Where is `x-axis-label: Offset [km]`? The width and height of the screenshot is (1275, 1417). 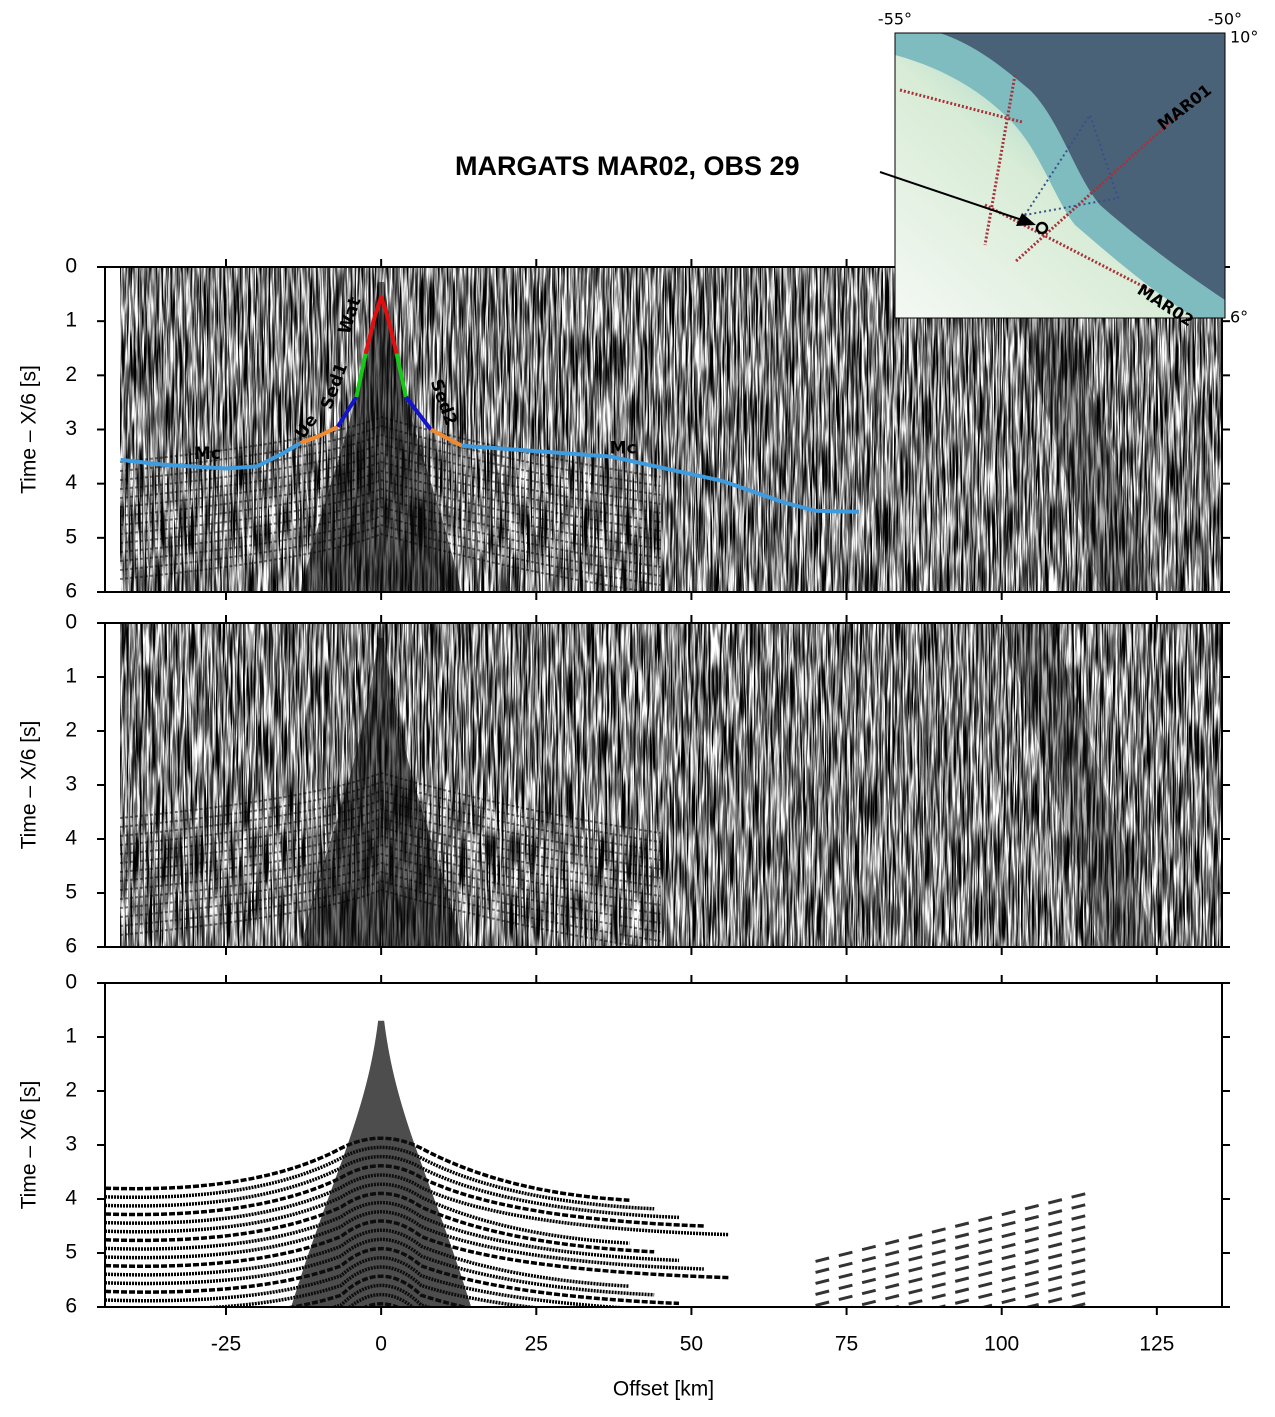 x-axis-label: Offset [km] is located at coordinates (663, 1389).